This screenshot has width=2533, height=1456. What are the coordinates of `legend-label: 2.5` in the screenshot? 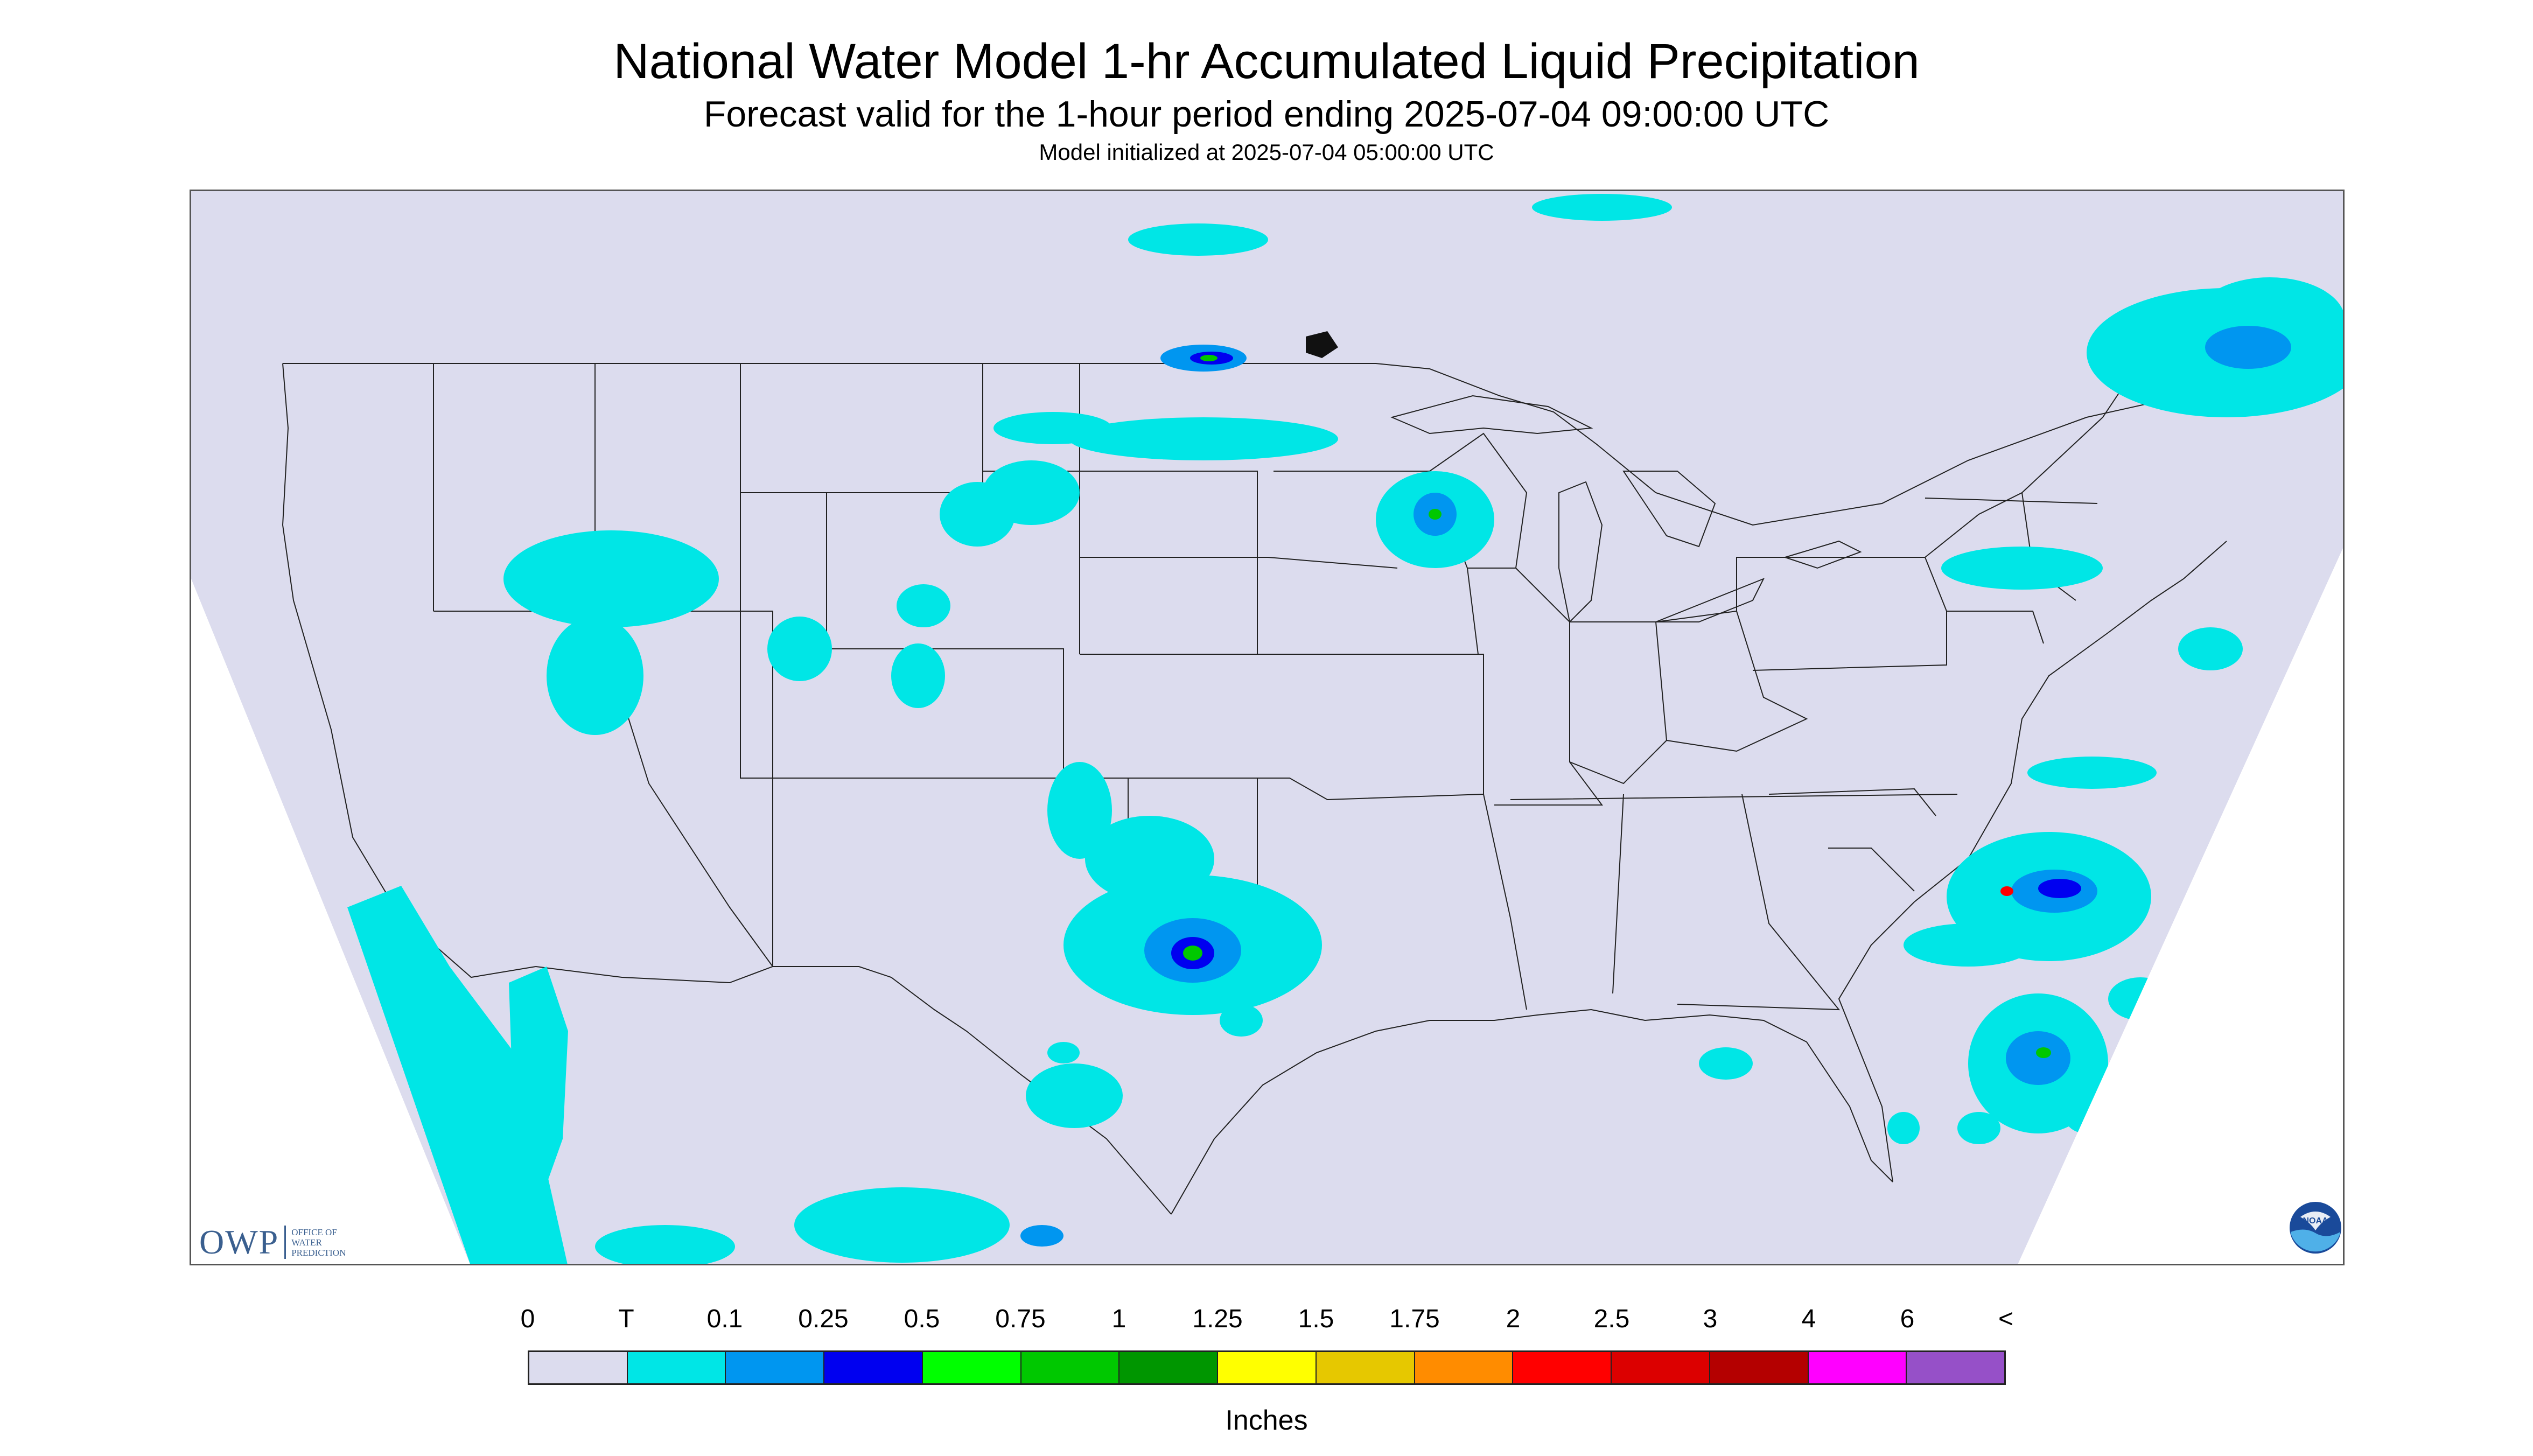 It's located at (1611, 1319).